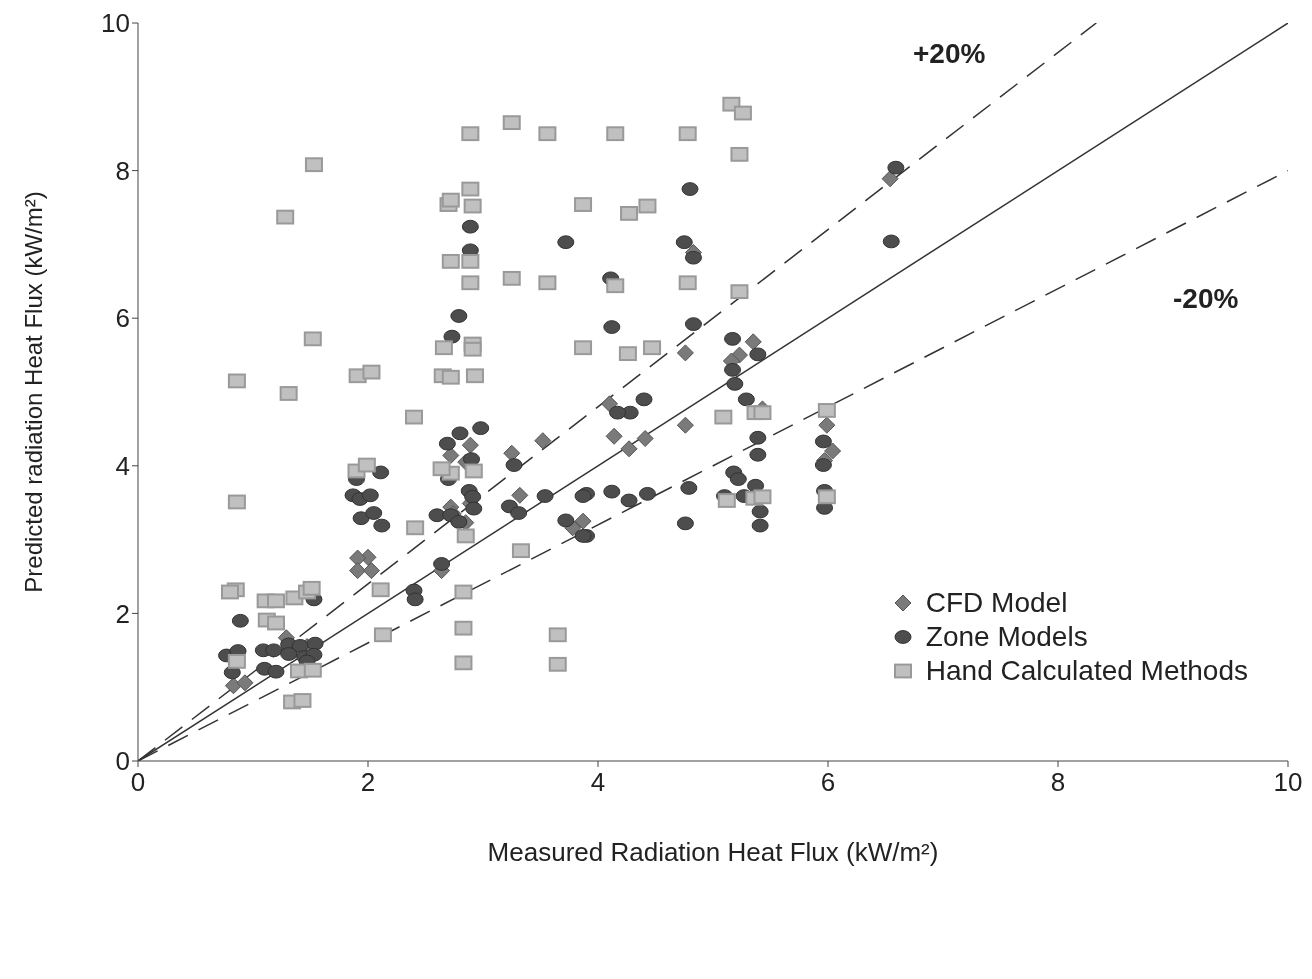 The width and height of the screenshot is (1312, 979). I want to click on x-tick-label: 4, so click(598, 782).